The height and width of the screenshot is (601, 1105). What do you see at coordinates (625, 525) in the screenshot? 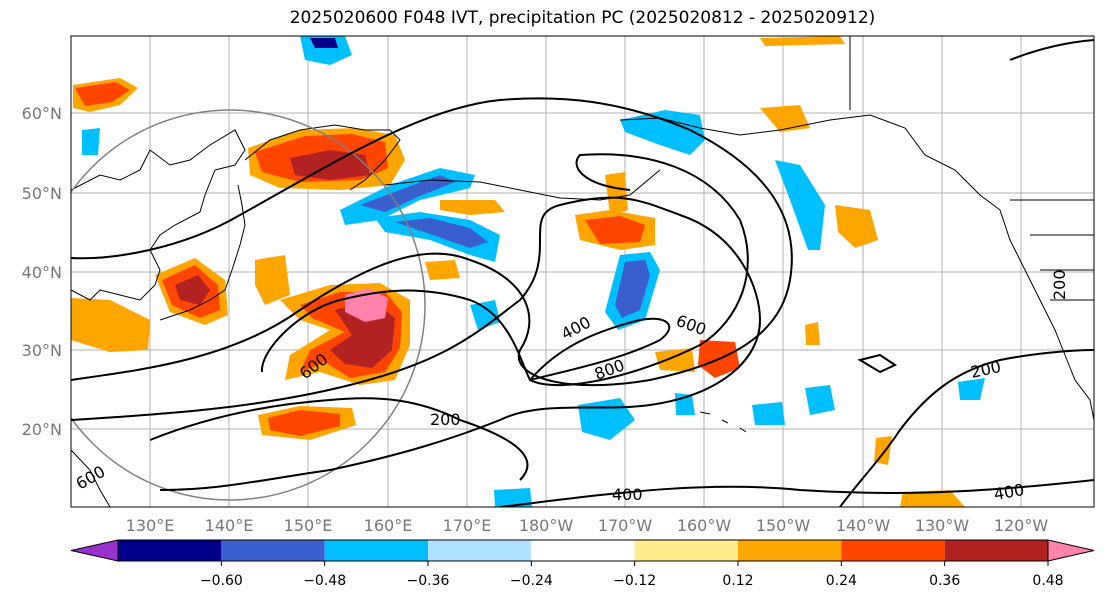
I see `longitude-label: 170°W` at bounding box center [625, 525].